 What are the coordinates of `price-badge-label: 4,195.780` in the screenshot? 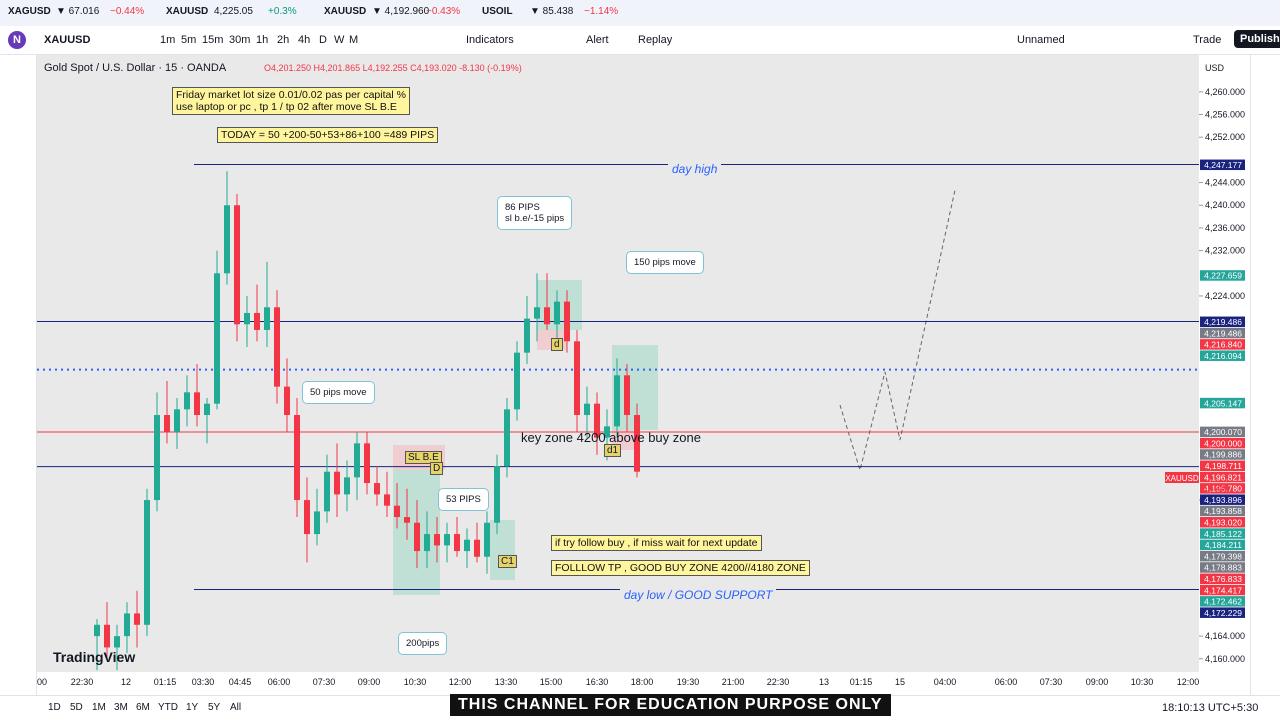 It's located at (1223, 489).